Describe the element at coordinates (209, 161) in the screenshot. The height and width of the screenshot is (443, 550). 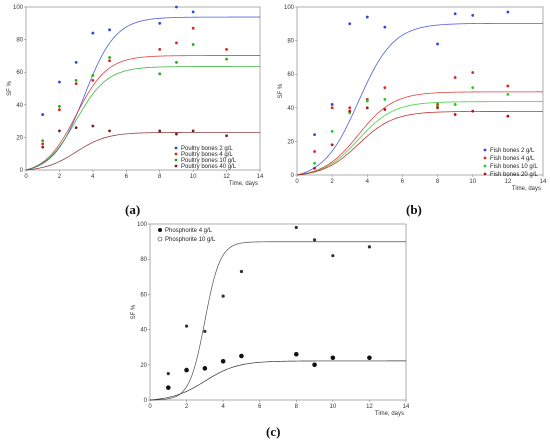
I see `legend-entry: Poultry bones 10 g/L` at that location.